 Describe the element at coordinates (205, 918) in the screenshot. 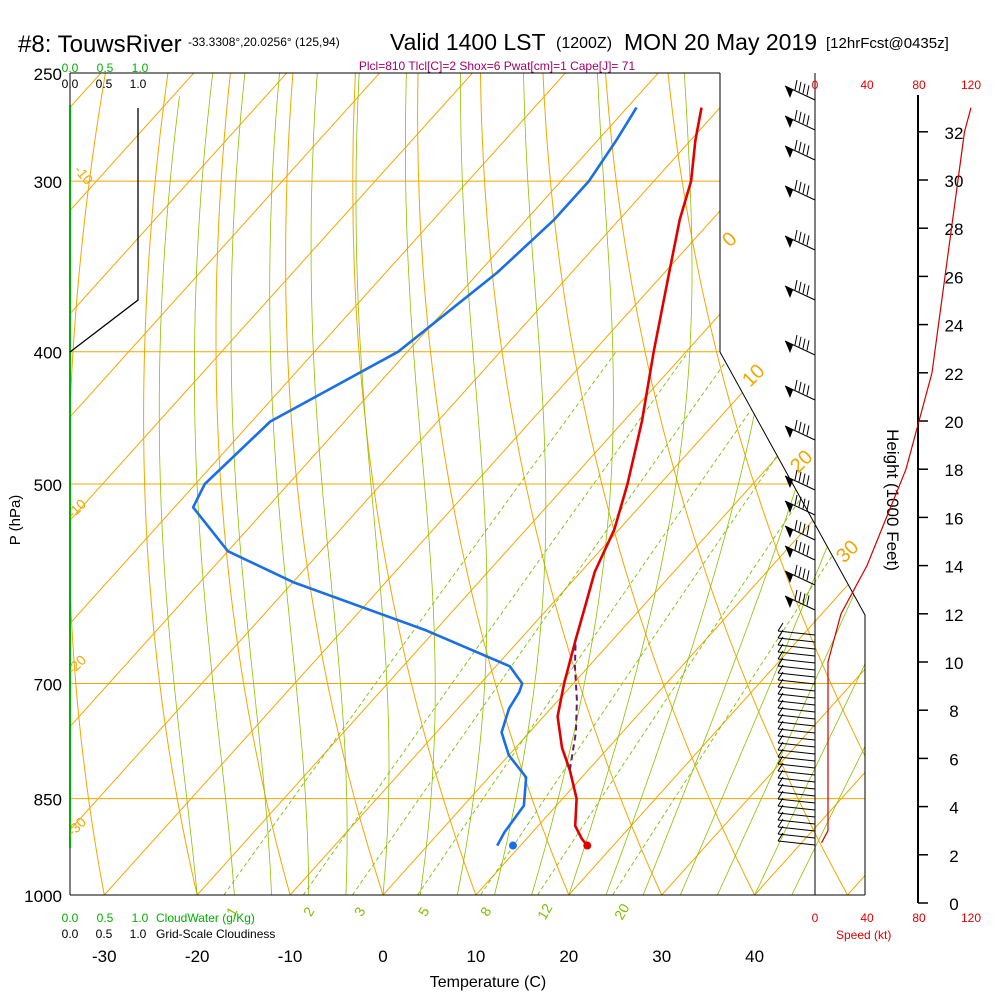

I see `cloudwater-label: CloudWater (g/Kg)` at that location.